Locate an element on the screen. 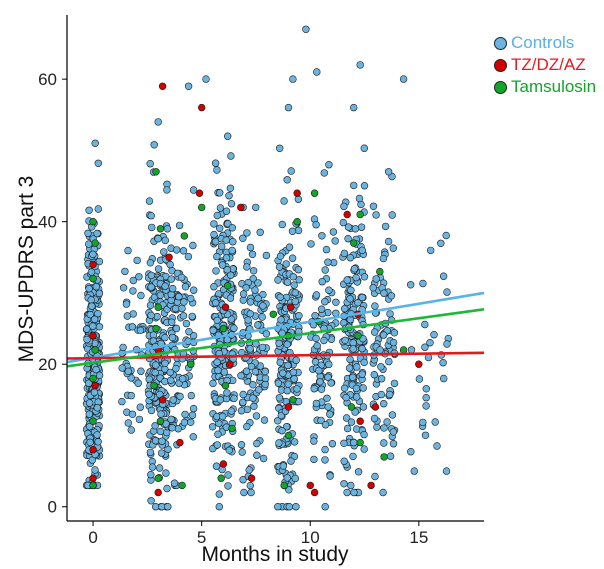 This screenshot has height=569, width=604. y-axis-title: MDS-UPDRS part 3 is located at coordinates (26, 269).